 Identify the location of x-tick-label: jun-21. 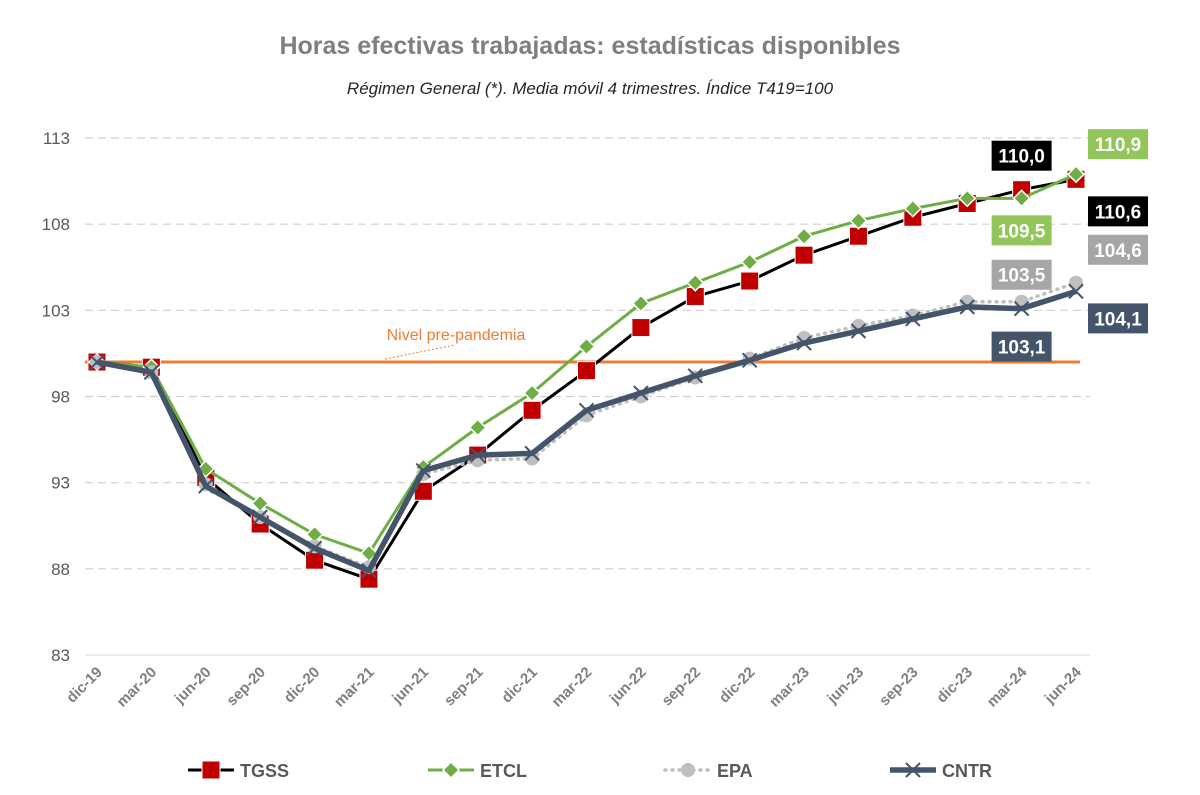
(410, 686).